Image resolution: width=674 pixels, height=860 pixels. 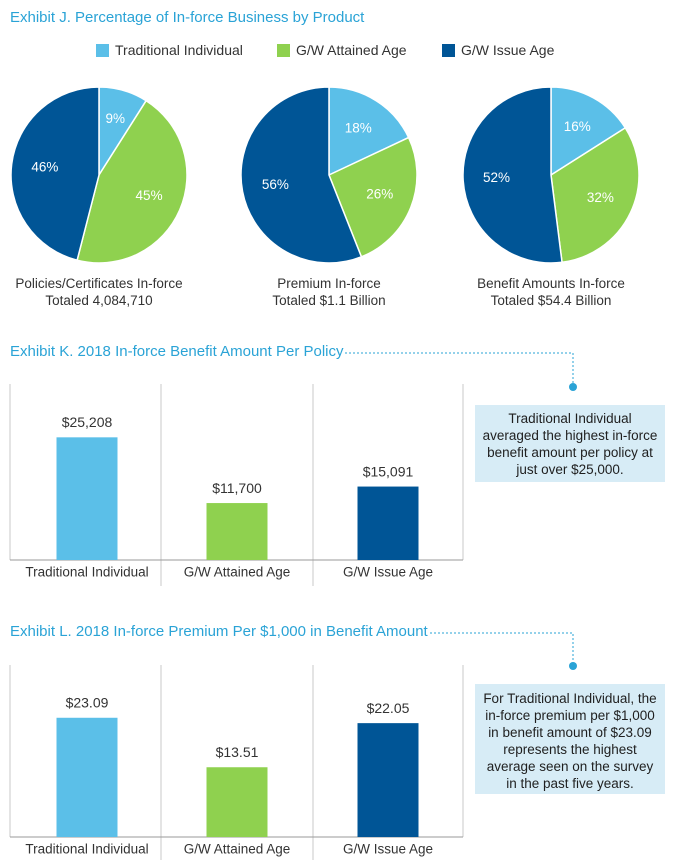 What do you see at coordinates (573, 666) in the screenshot?
I see `premium-per-1000-callout-dot` at bounding box center [573, 666].